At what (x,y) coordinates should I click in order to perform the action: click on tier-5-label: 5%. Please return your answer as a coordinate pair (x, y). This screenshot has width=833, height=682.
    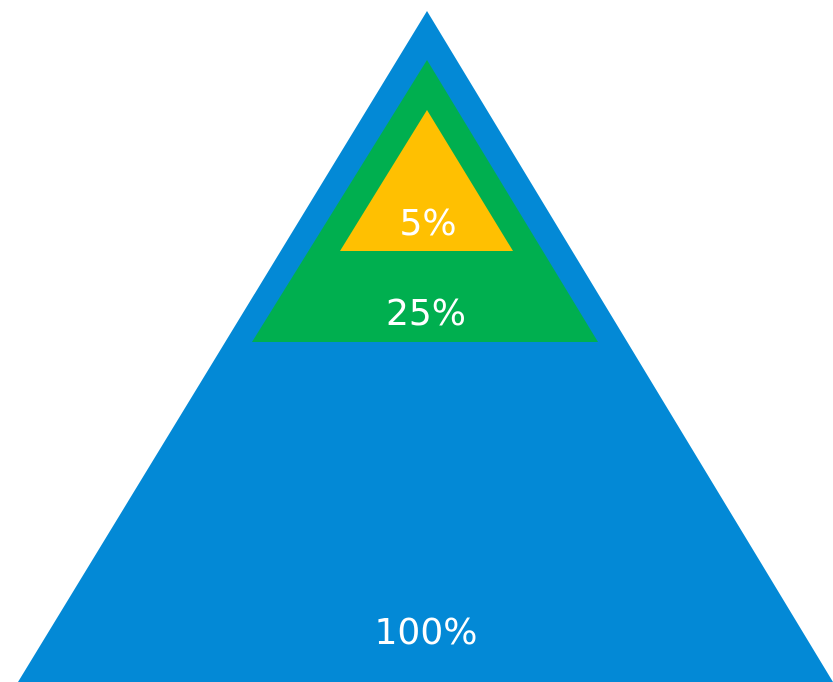
    Looking at the image, I should click on (427, 223).